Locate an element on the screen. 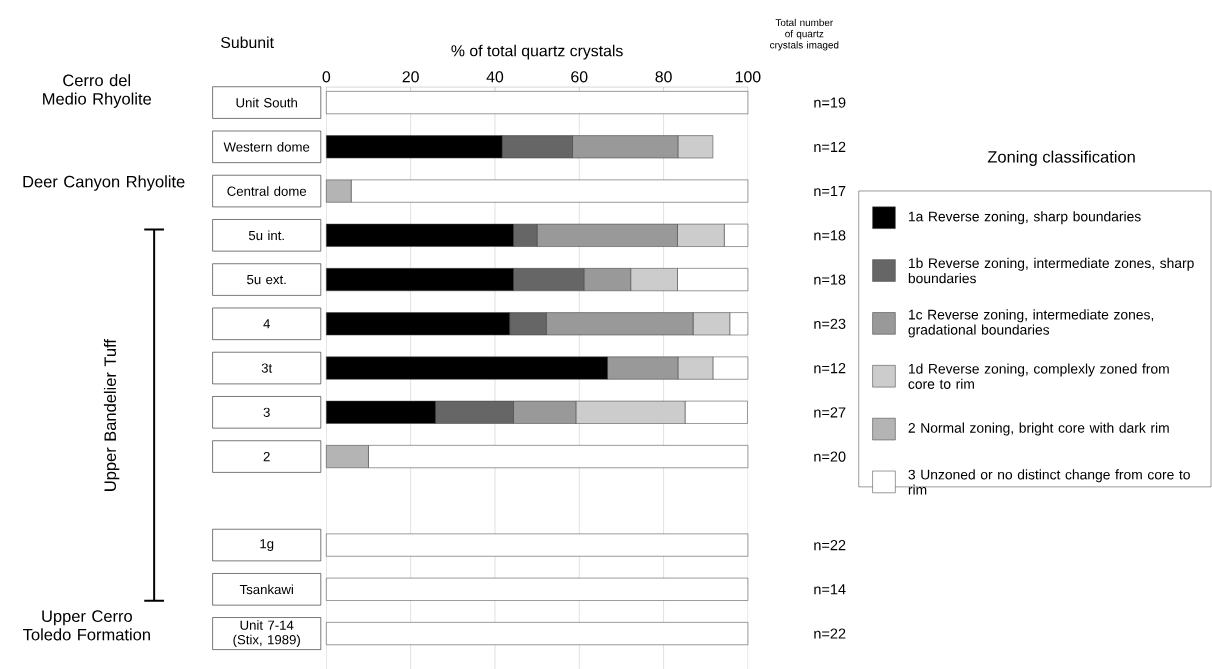 The image size is (1212, 669). x-tick-label: 60 is located at coordinates (579, 77).